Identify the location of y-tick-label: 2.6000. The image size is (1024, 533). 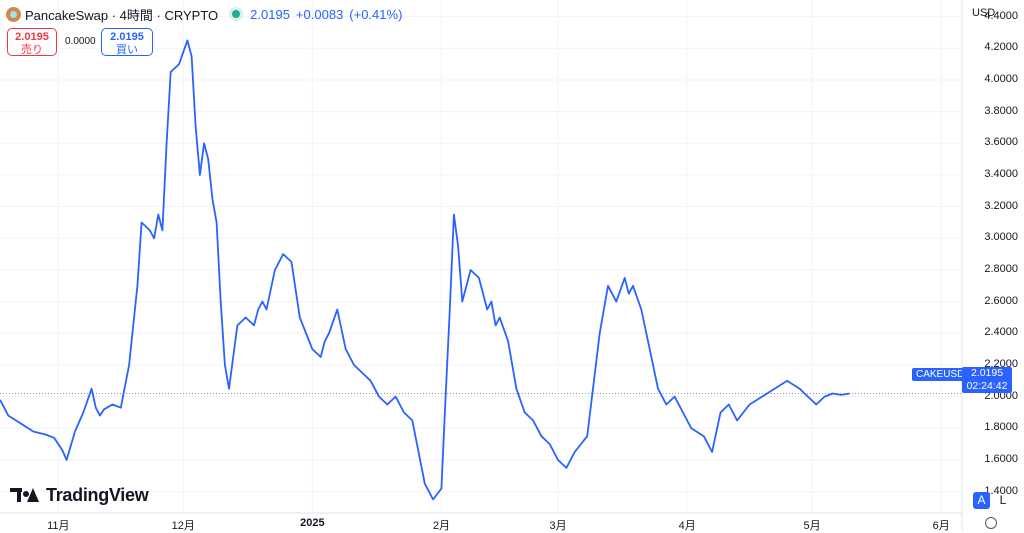
(1001, 300).